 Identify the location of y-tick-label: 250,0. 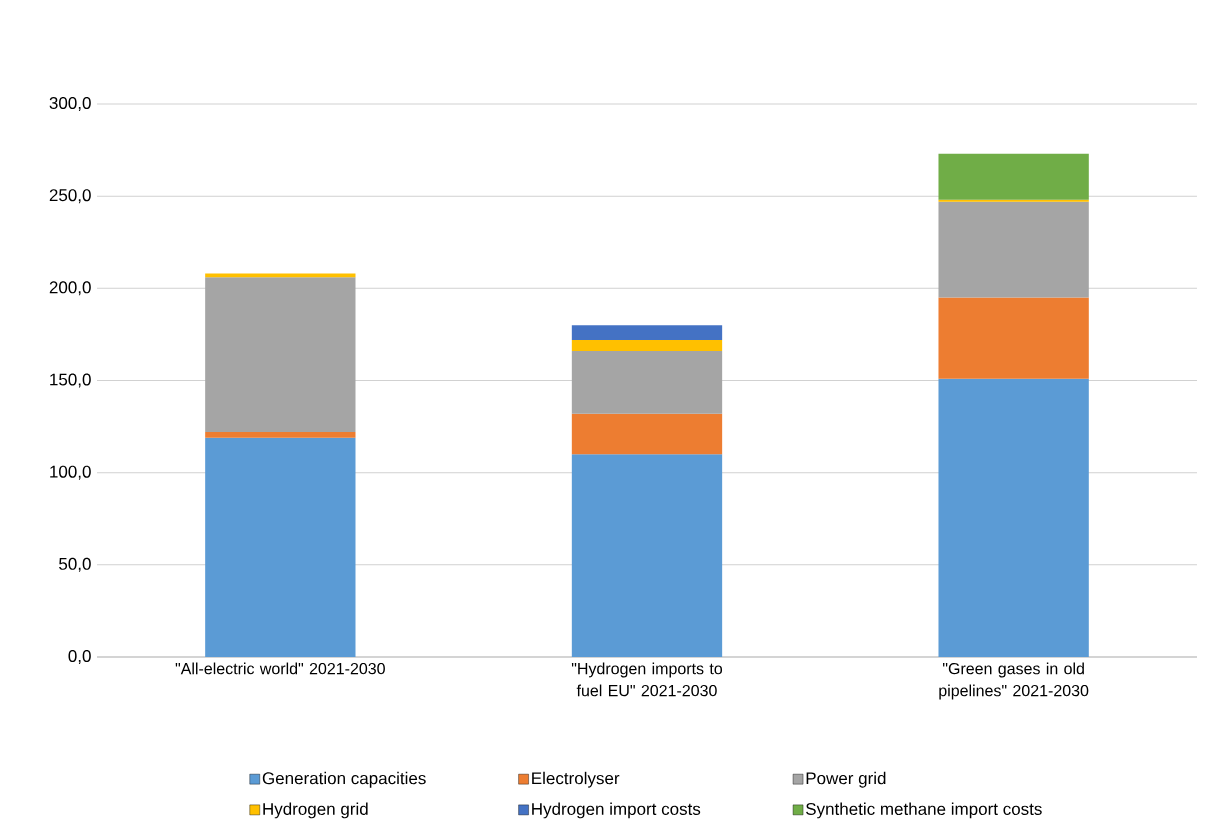
(70, 196).